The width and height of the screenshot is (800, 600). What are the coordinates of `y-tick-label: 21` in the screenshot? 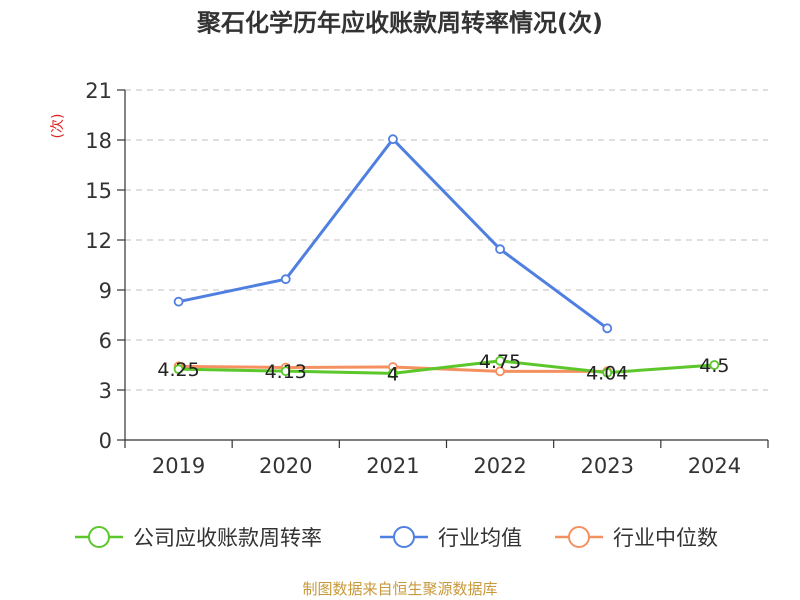 It's located at (98, 91).